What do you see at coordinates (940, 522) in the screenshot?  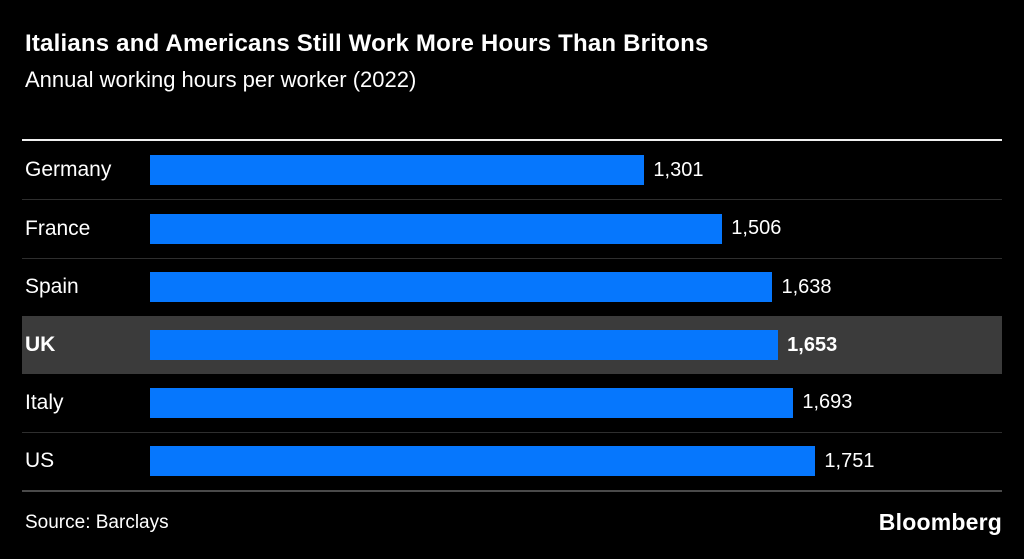 I see `bloomberg-logo: Bloomberg` at bounding box center [940, 522].